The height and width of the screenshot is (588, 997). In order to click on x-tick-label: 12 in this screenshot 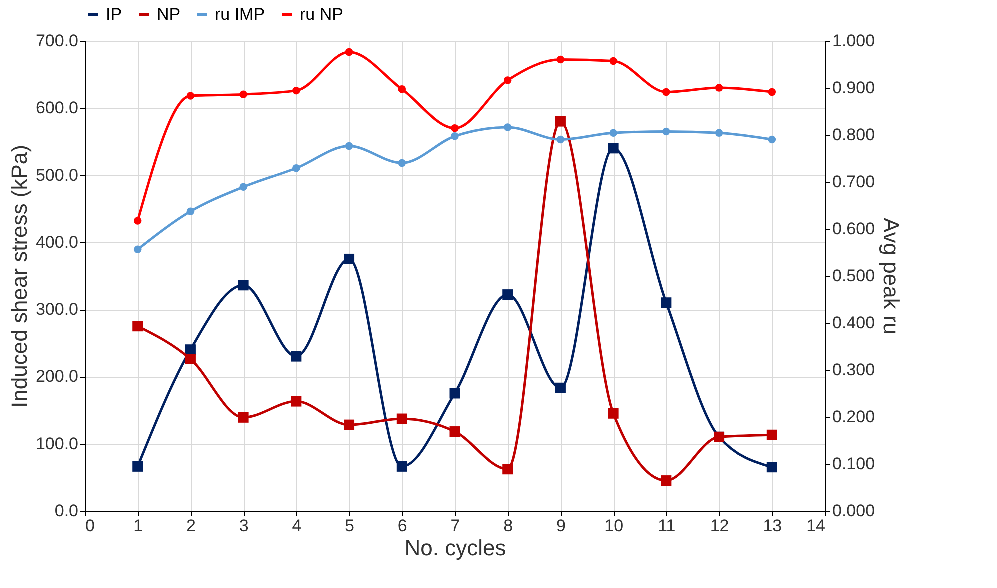, I will do `click(720, 526)`.